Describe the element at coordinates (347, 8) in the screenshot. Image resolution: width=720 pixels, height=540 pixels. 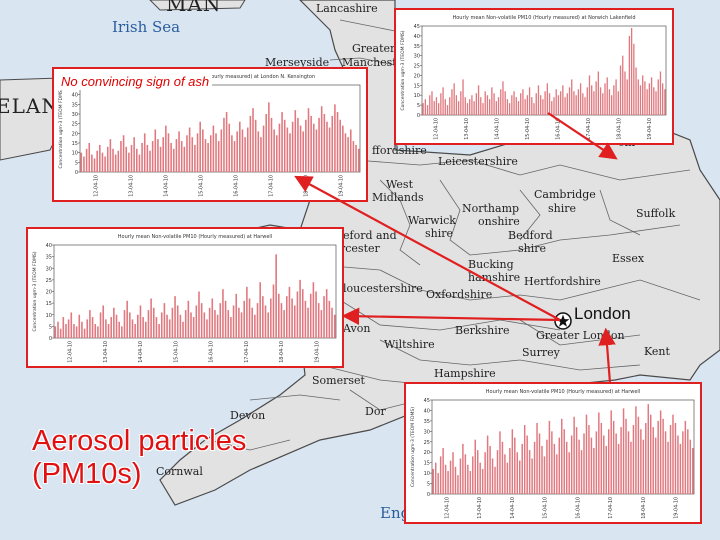
I see `label-lancashire: Lancashire` at that location.